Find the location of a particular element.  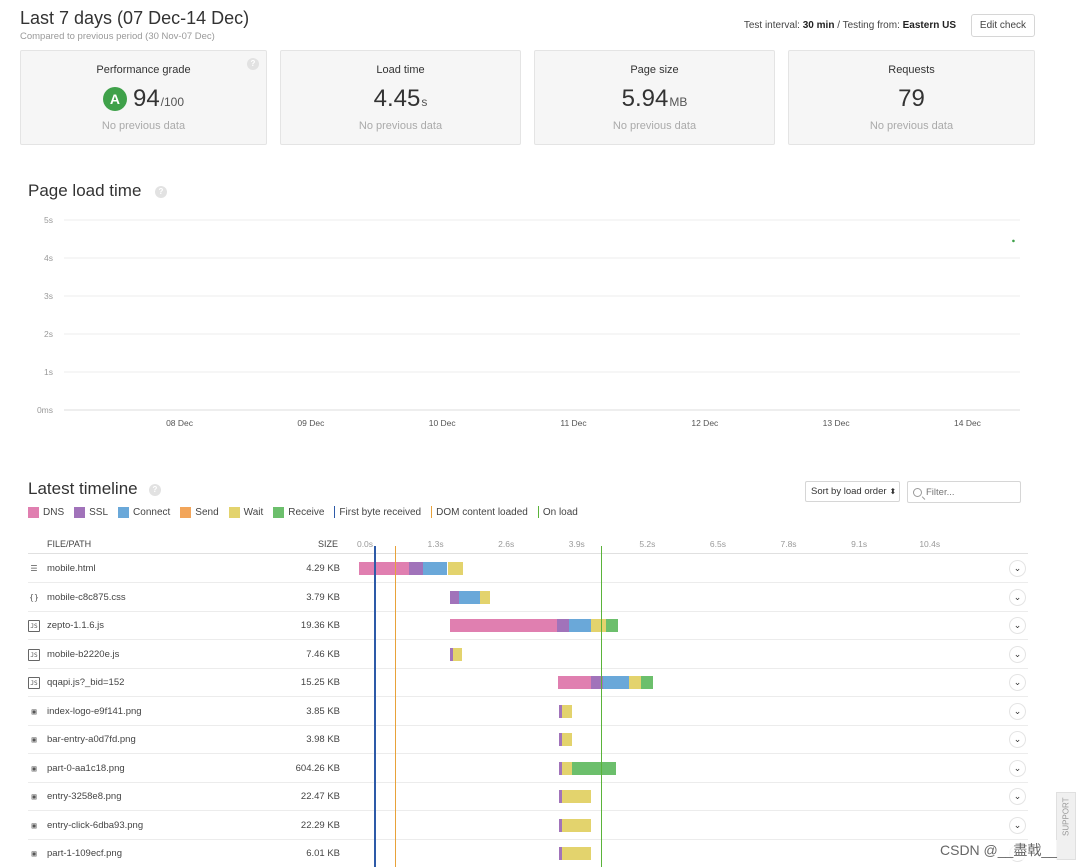

data-point is located at coordinates (1013, 241).